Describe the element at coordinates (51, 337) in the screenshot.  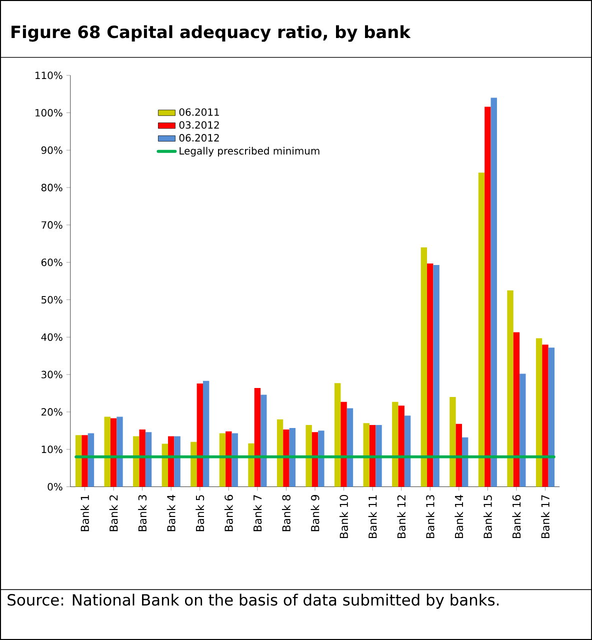
I see `y-tick-label: 40%` at that location.